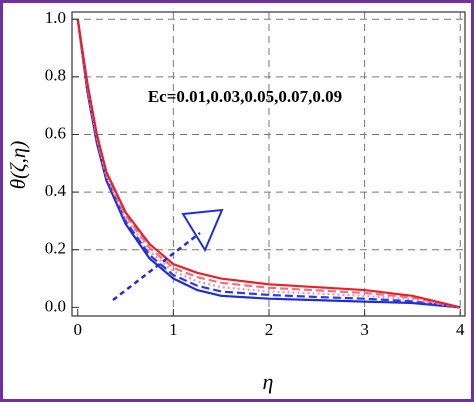 Image resolution: width=474 pixels, height=402 pixels. I want to click on arrow-head, so click(202, 230).